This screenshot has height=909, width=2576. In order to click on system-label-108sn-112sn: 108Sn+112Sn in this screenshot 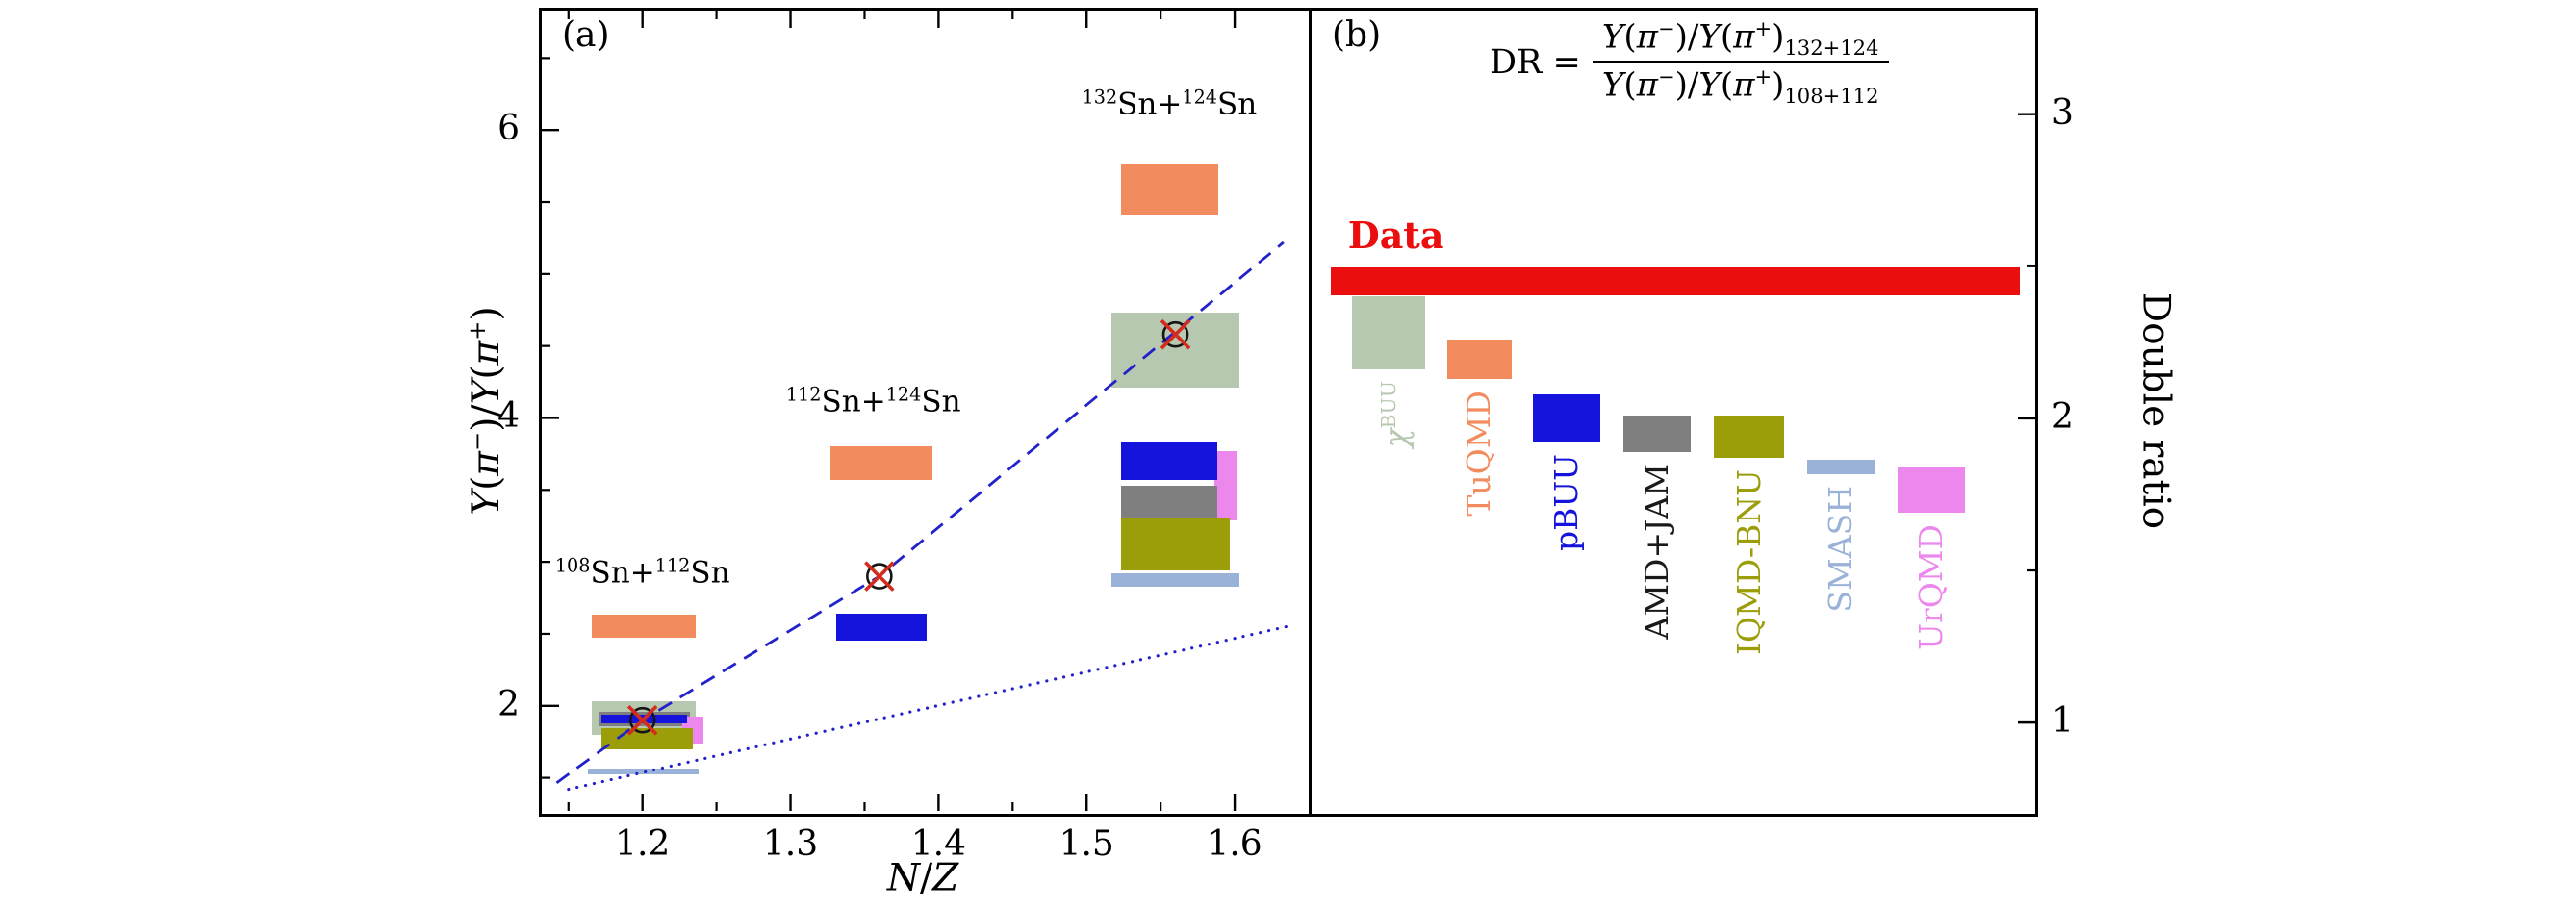, I will do `click(642, 572)`.